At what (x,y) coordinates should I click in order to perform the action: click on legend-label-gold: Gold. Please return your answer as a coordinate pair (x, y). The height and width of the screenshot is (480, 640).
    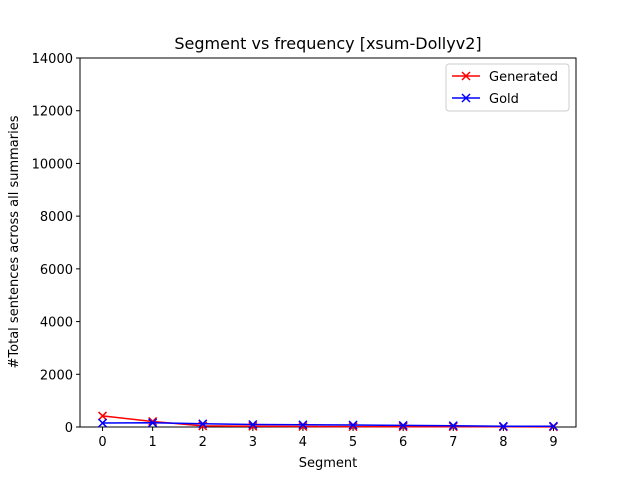
    Looking at the image, I should click on (504, 99).